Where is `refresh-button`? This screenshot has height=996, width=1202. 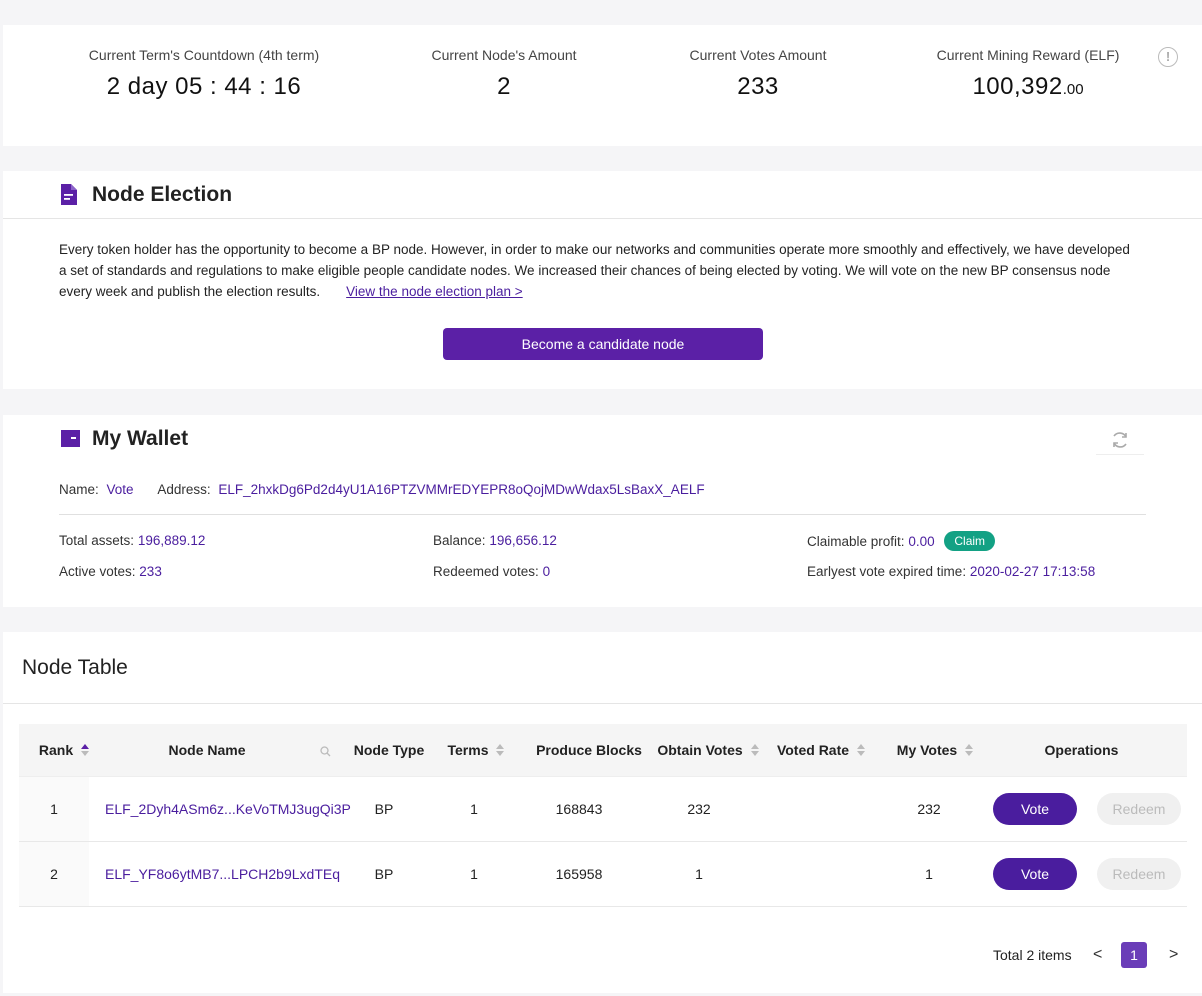
refresh-button is located at coordinates (1120, 439).